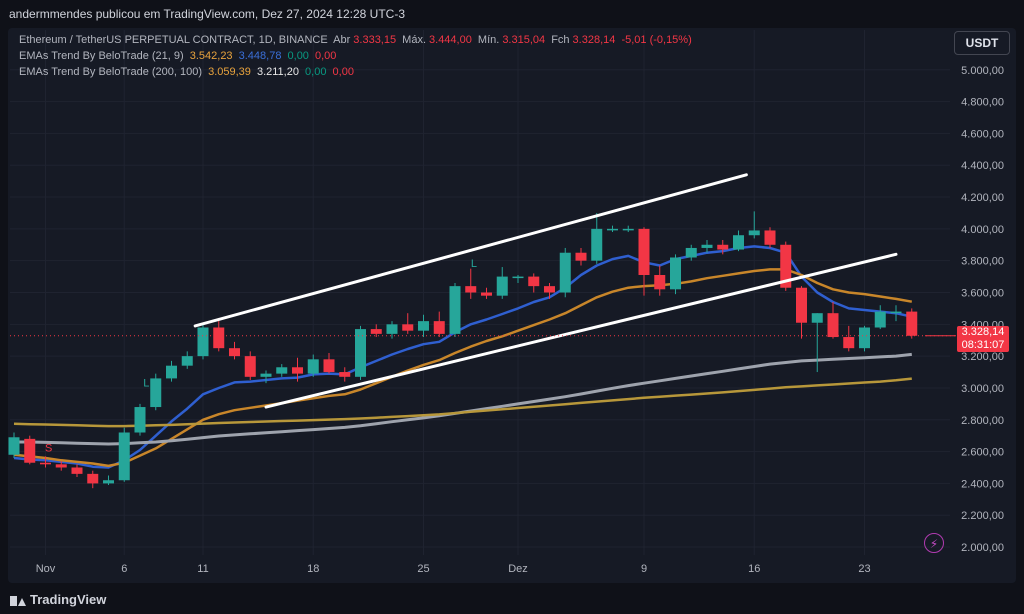  What do you see at coordinates (982, 43) in the screenshot?
I see `currency-button: USDT` at bounding box center [982, 43].